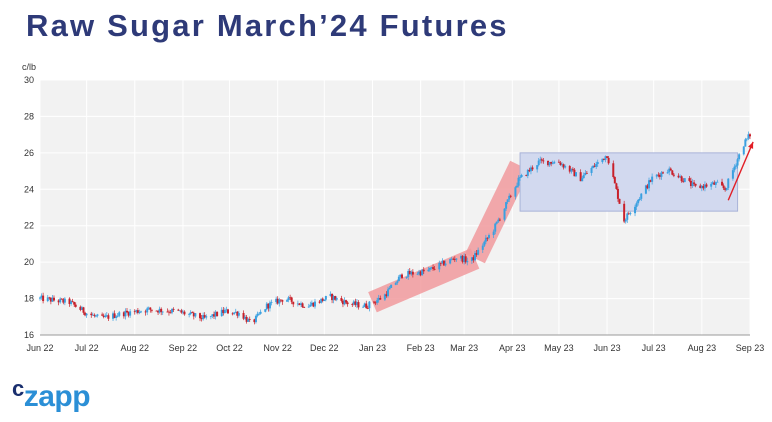  What do you see at coordinates (29, 207) in the screenshot?
I see `y-axis: 16 18 20 22 24 26 28 30` at bounding box center [29, 207].